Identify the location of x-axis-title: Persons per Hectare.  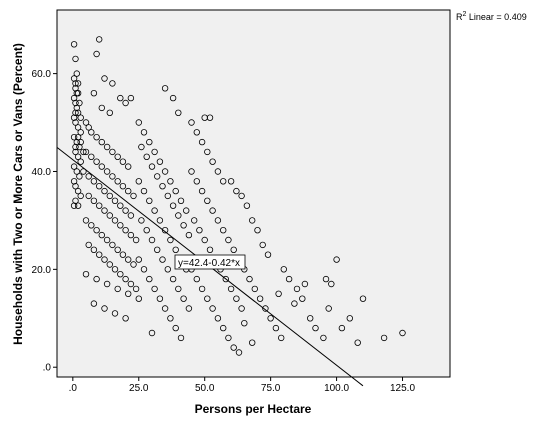
(253, 409).